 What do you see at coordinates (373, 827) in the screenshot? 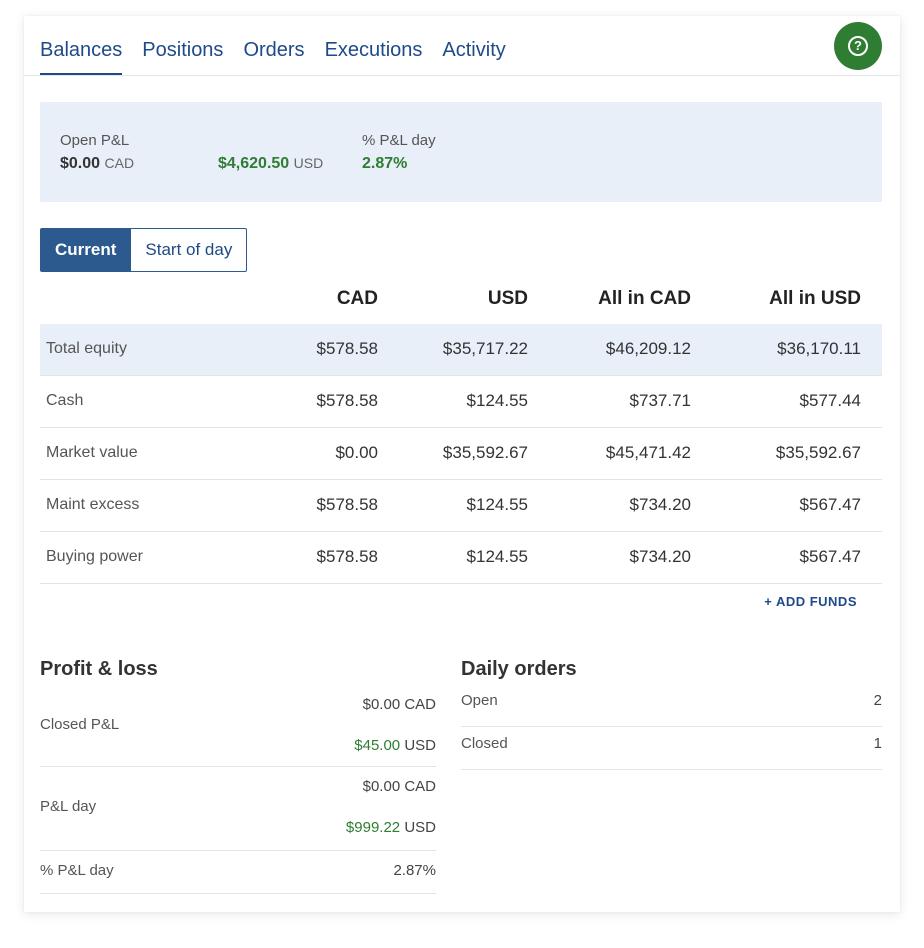
I see `pl-day-usd-value: $999.22` at bounding box center [373, 827].